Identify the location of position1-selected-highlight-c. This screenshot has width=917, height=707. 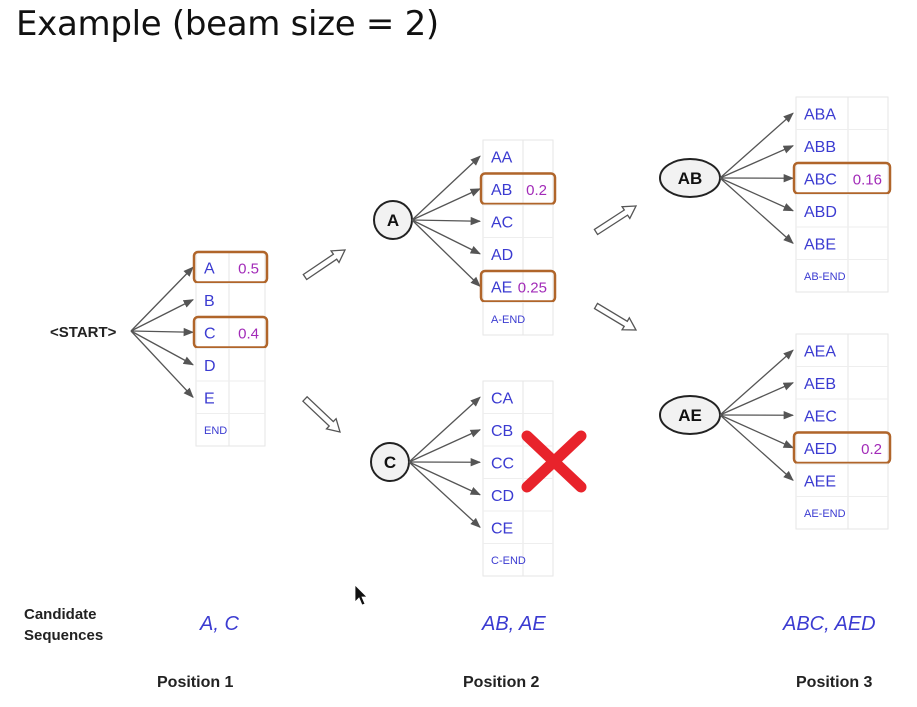
(230, 332).